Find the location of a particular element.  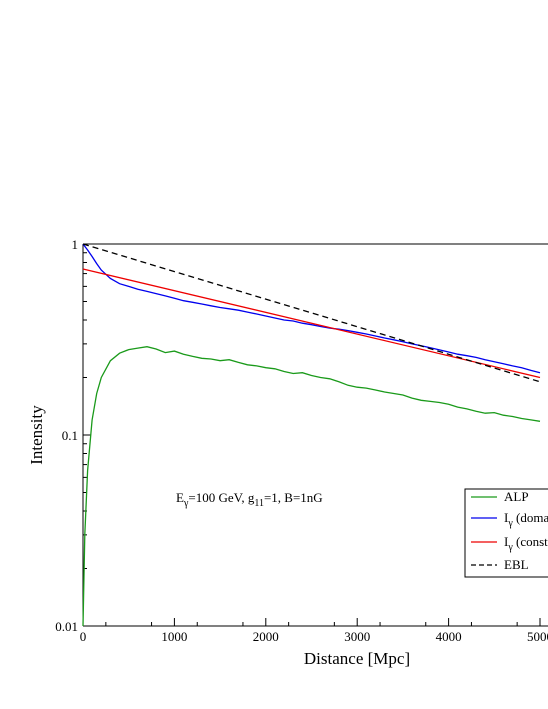

legend-label-rest: (domain) is located at coordinates (530, 517).